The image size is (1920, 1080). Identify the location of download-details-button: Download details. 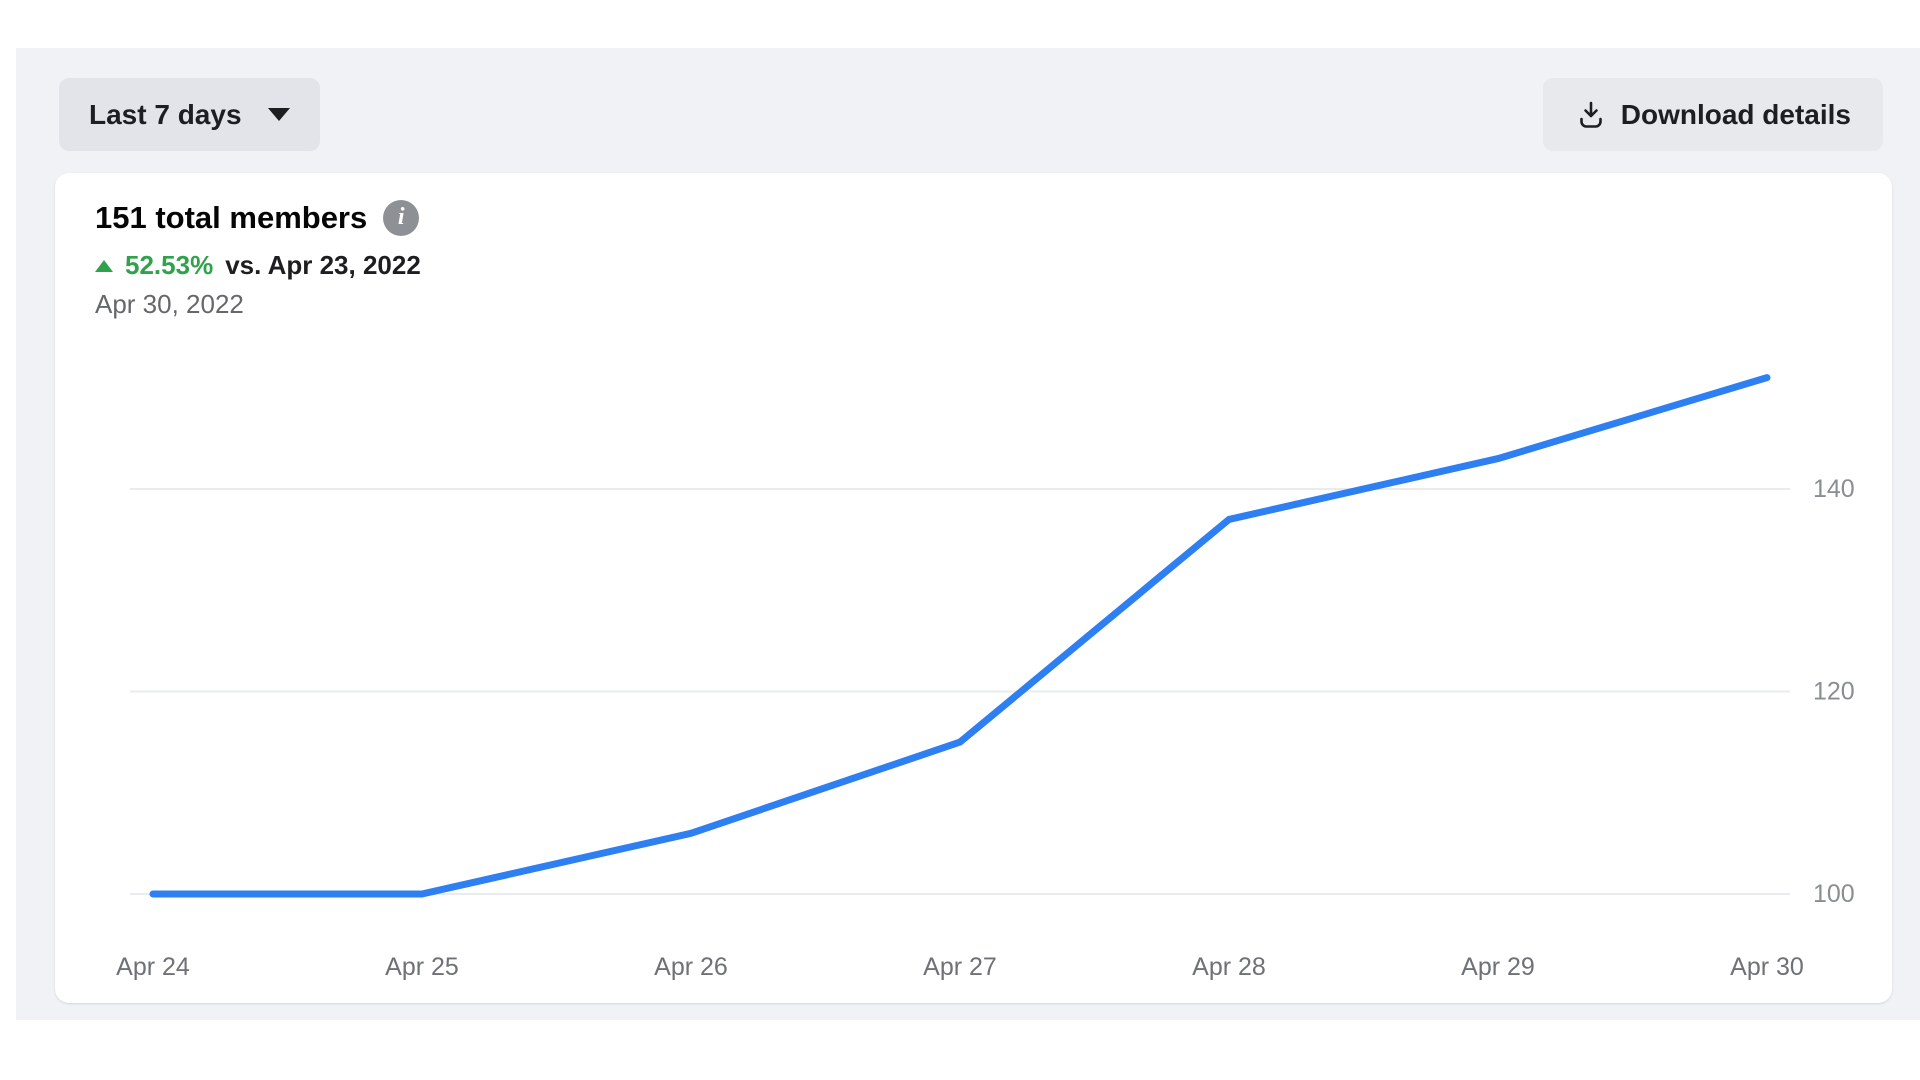
(1712, 114).